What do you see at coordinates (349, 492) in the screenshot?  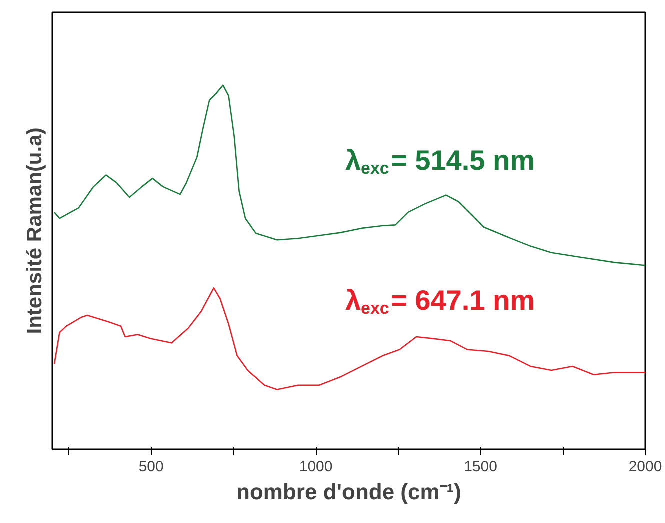 I see `x-axis-title: nombre d'onde (cm⁻¹)` at bounding box center [349, 492].